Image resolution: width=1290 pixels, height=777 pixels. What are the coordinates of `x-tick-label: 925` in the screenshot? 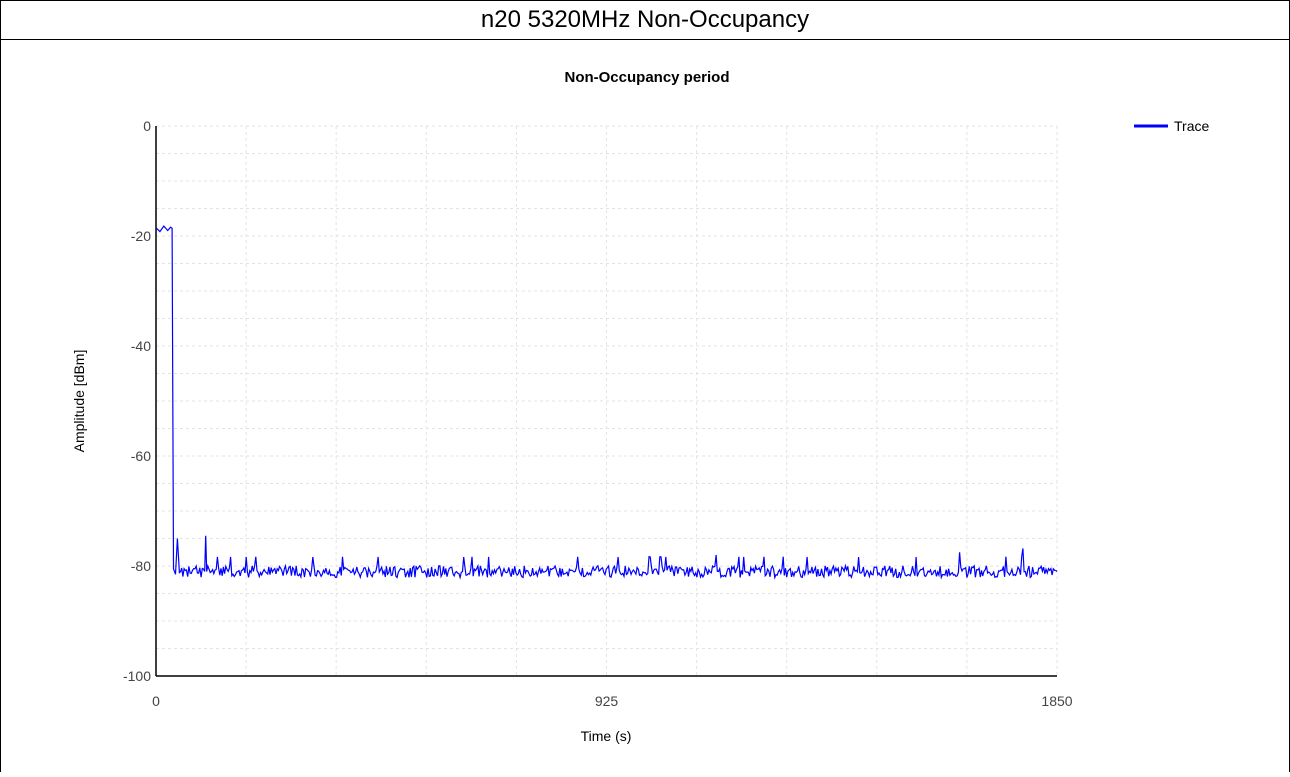 It's located at (607, 701).